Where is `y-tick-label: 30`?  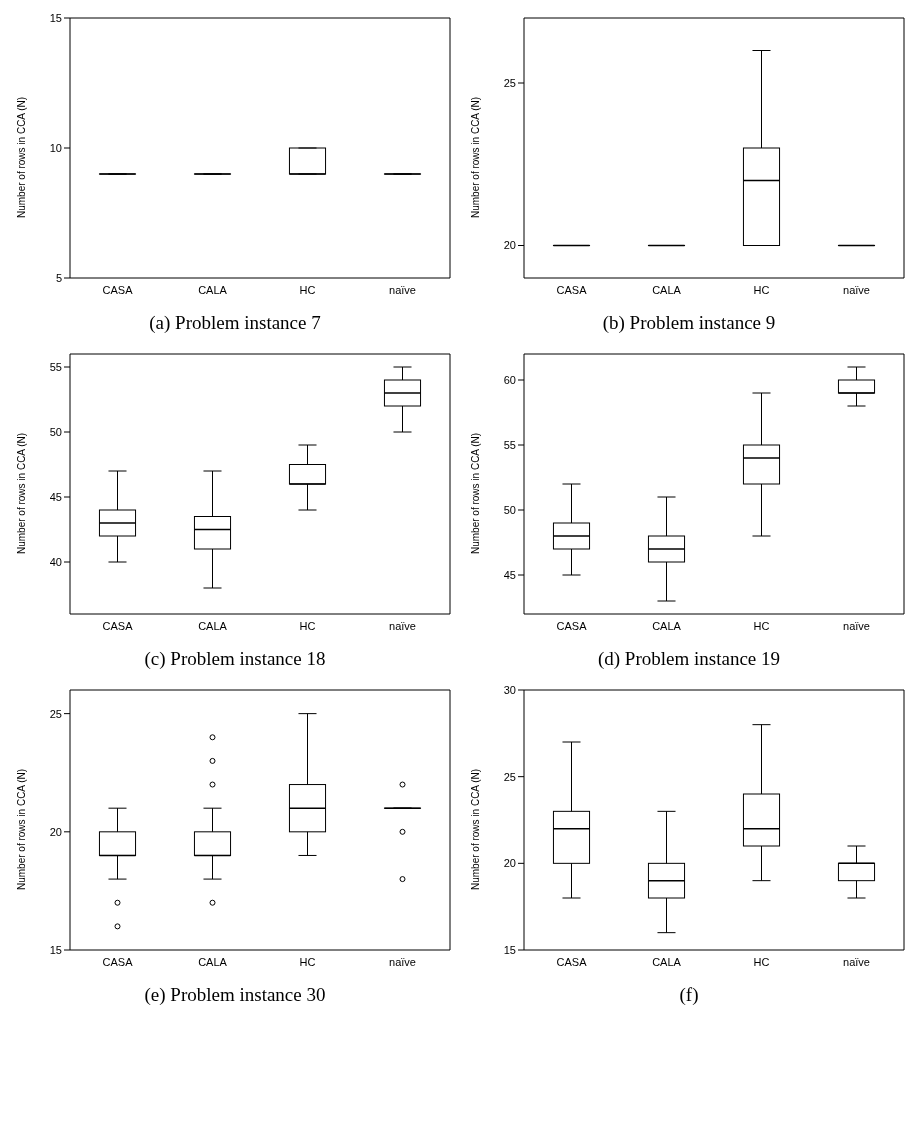
y-tick-label: 30 is located at coordinates (509, 689).